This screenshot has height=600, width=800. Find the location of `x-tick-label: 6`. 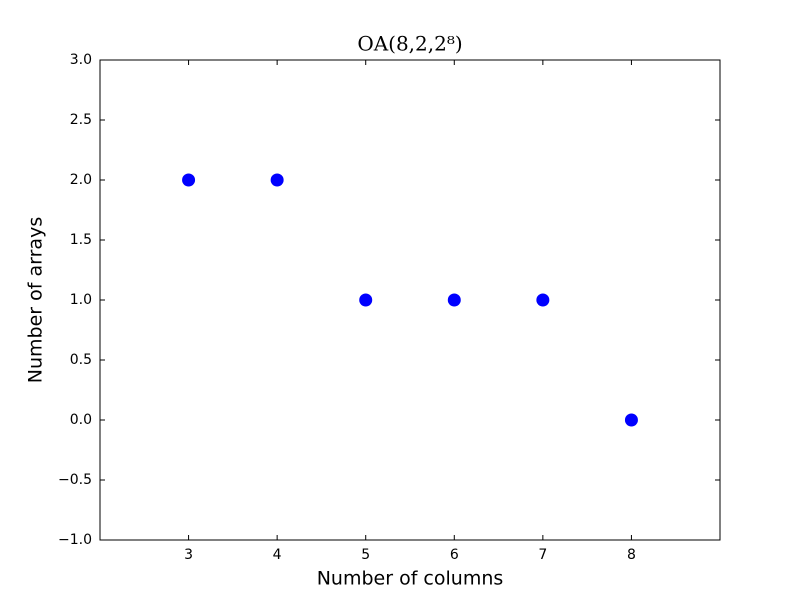

x-tick-label: 6 is located at coordinates (454, 555).